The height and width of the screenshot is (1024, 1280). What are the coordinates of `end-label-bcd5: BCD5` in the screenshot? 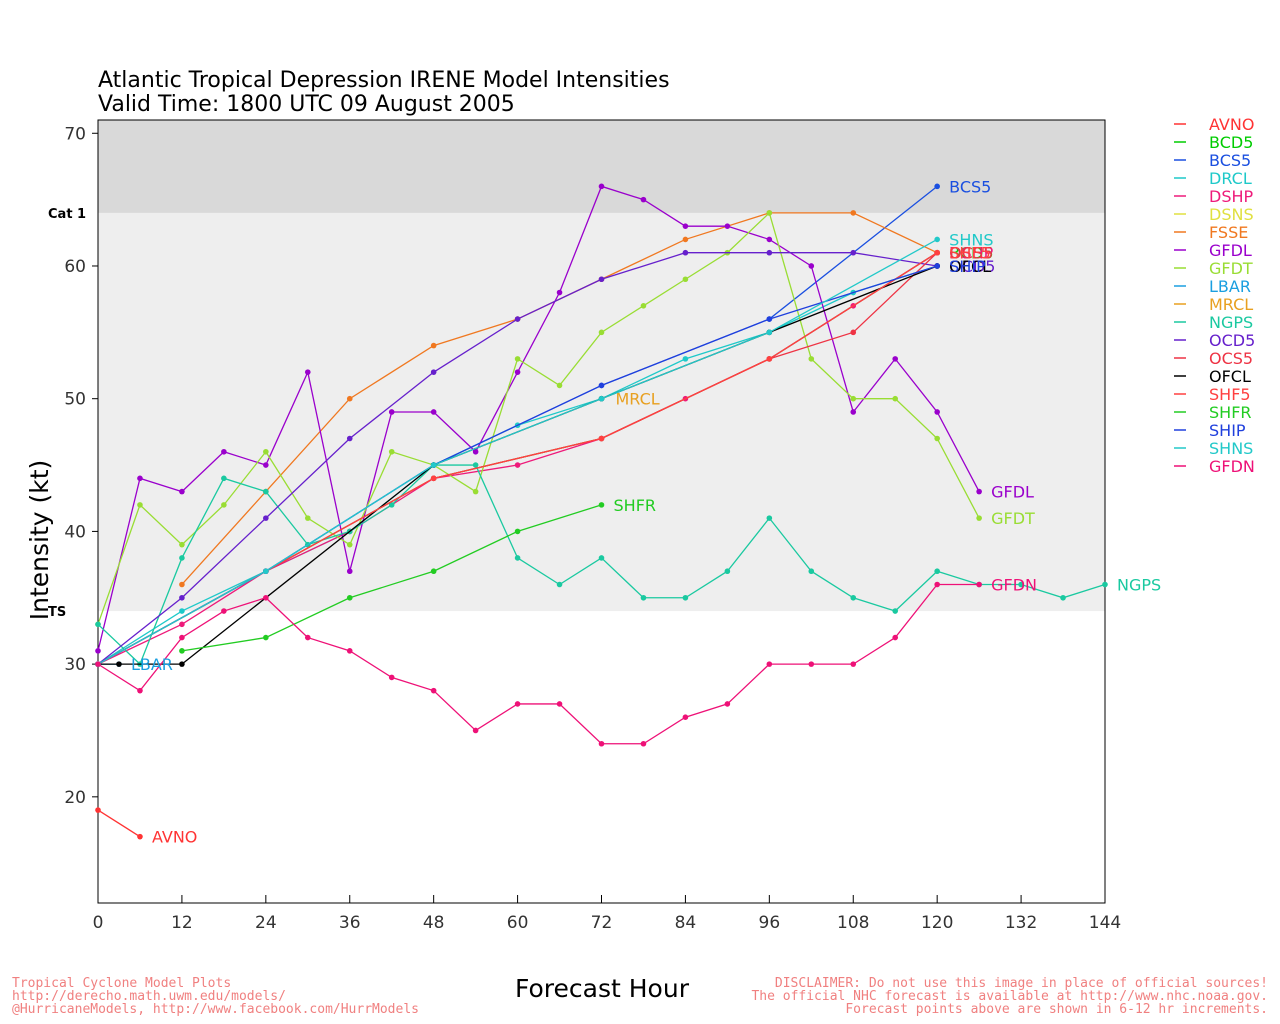 It's located at (971, 253).